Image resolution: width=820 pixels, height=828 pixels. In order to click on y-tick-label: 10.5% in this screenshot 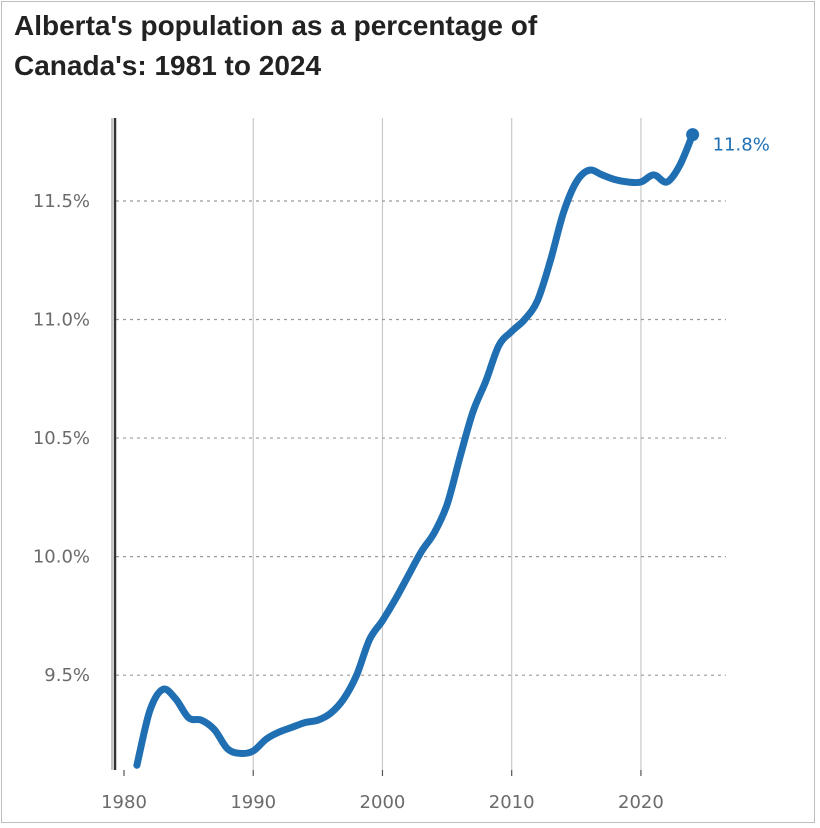, I will do `click(61, 438)`.